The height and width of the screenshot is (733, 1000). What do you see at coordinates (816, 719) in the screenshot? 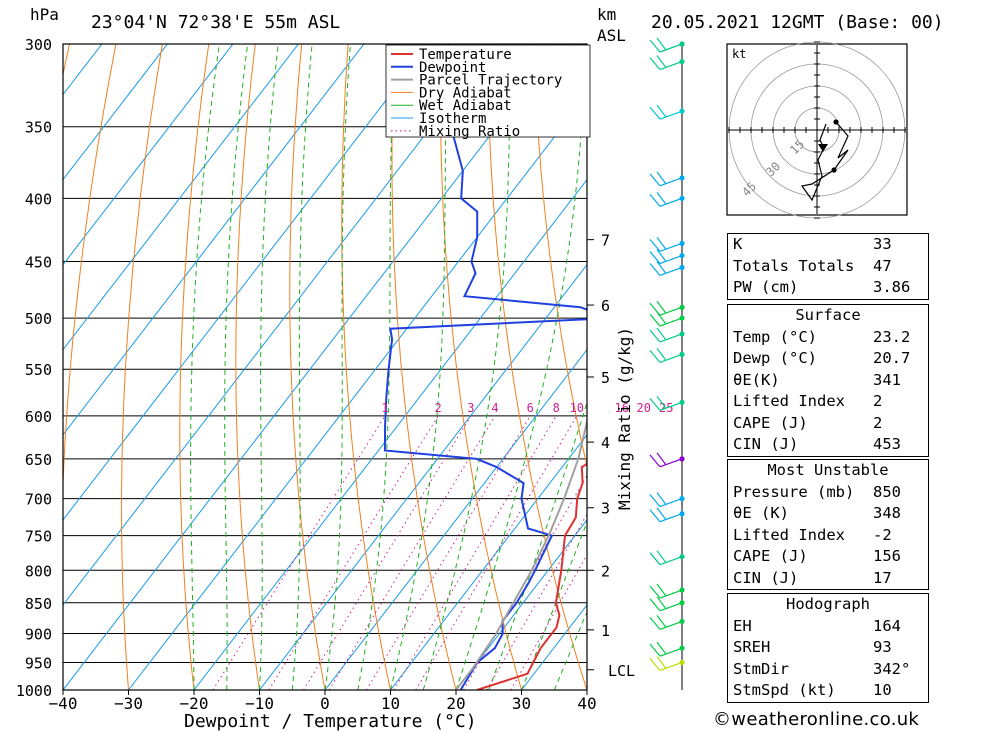
I see `copyright-footer: ©weatheronline.co.uk` at bounding box center [816, 719].